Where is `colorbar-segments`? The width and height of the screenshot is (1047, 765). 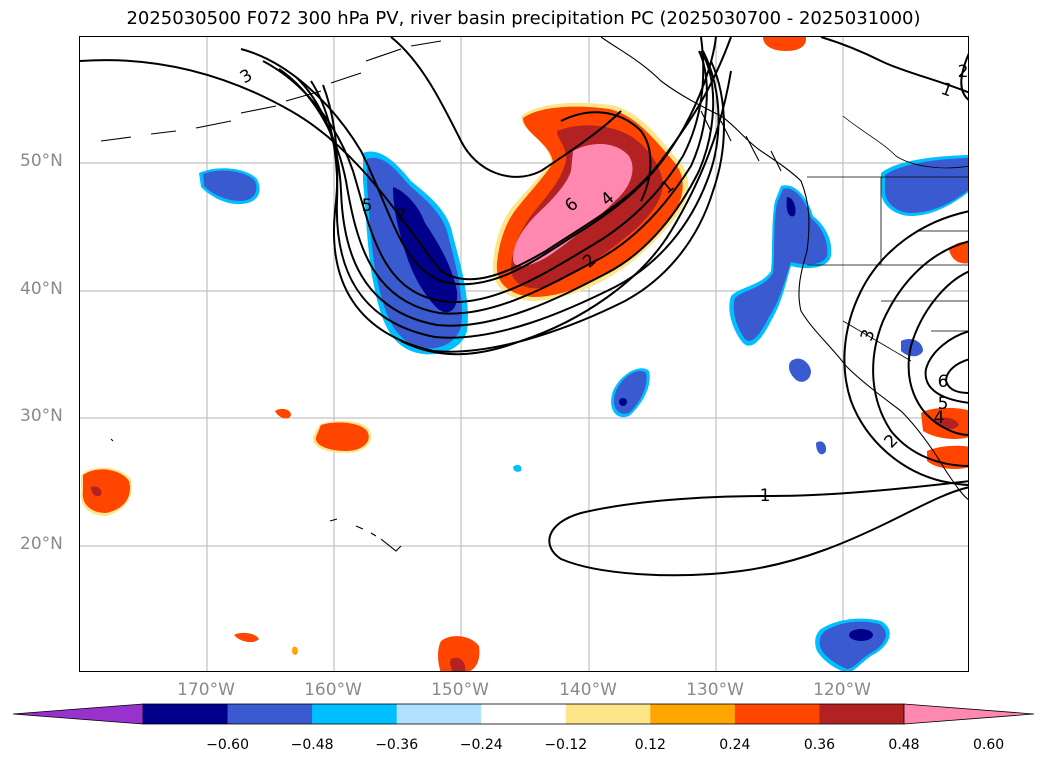
colorbar-segments is located at coordinates (523, 714).